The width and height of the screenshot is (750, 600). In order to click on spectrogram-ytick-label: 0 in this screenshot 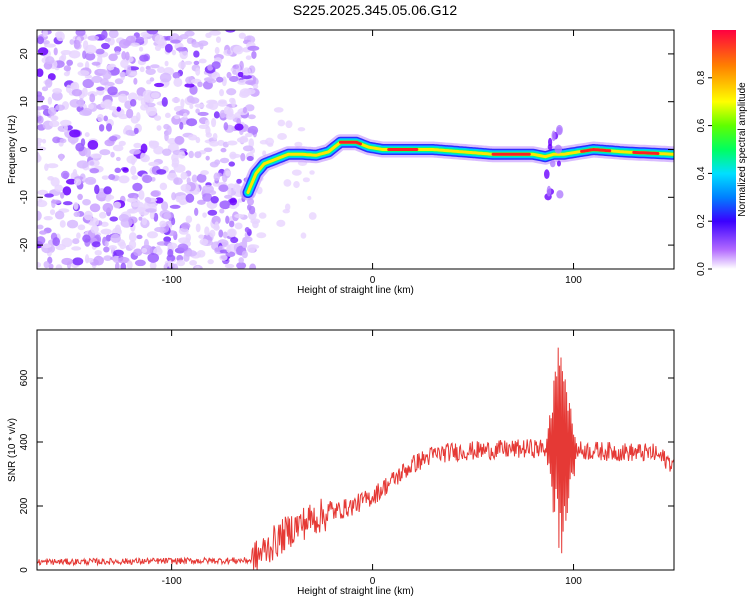, I will do `click(24, 149)`.